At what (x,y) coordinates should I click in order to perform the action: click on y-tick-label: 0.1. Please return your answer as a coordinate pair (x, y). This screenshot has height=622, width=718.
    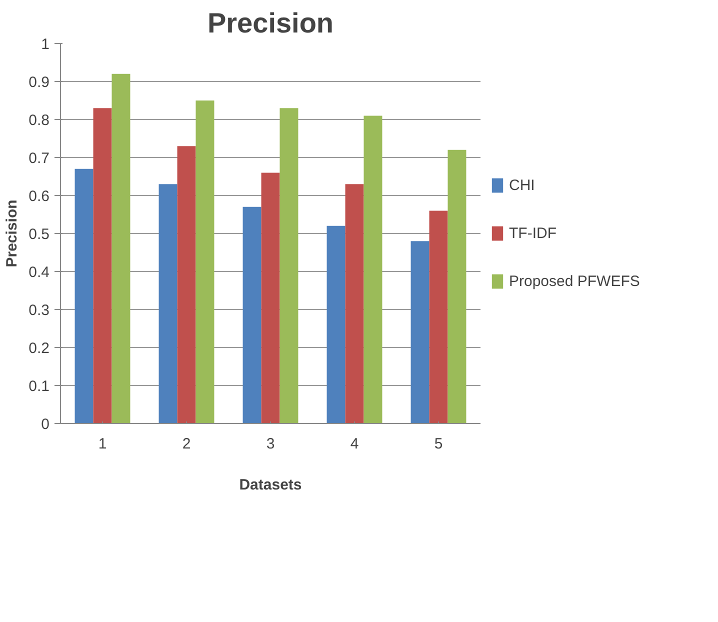
    Looking at the image, I should click on (39, 386).